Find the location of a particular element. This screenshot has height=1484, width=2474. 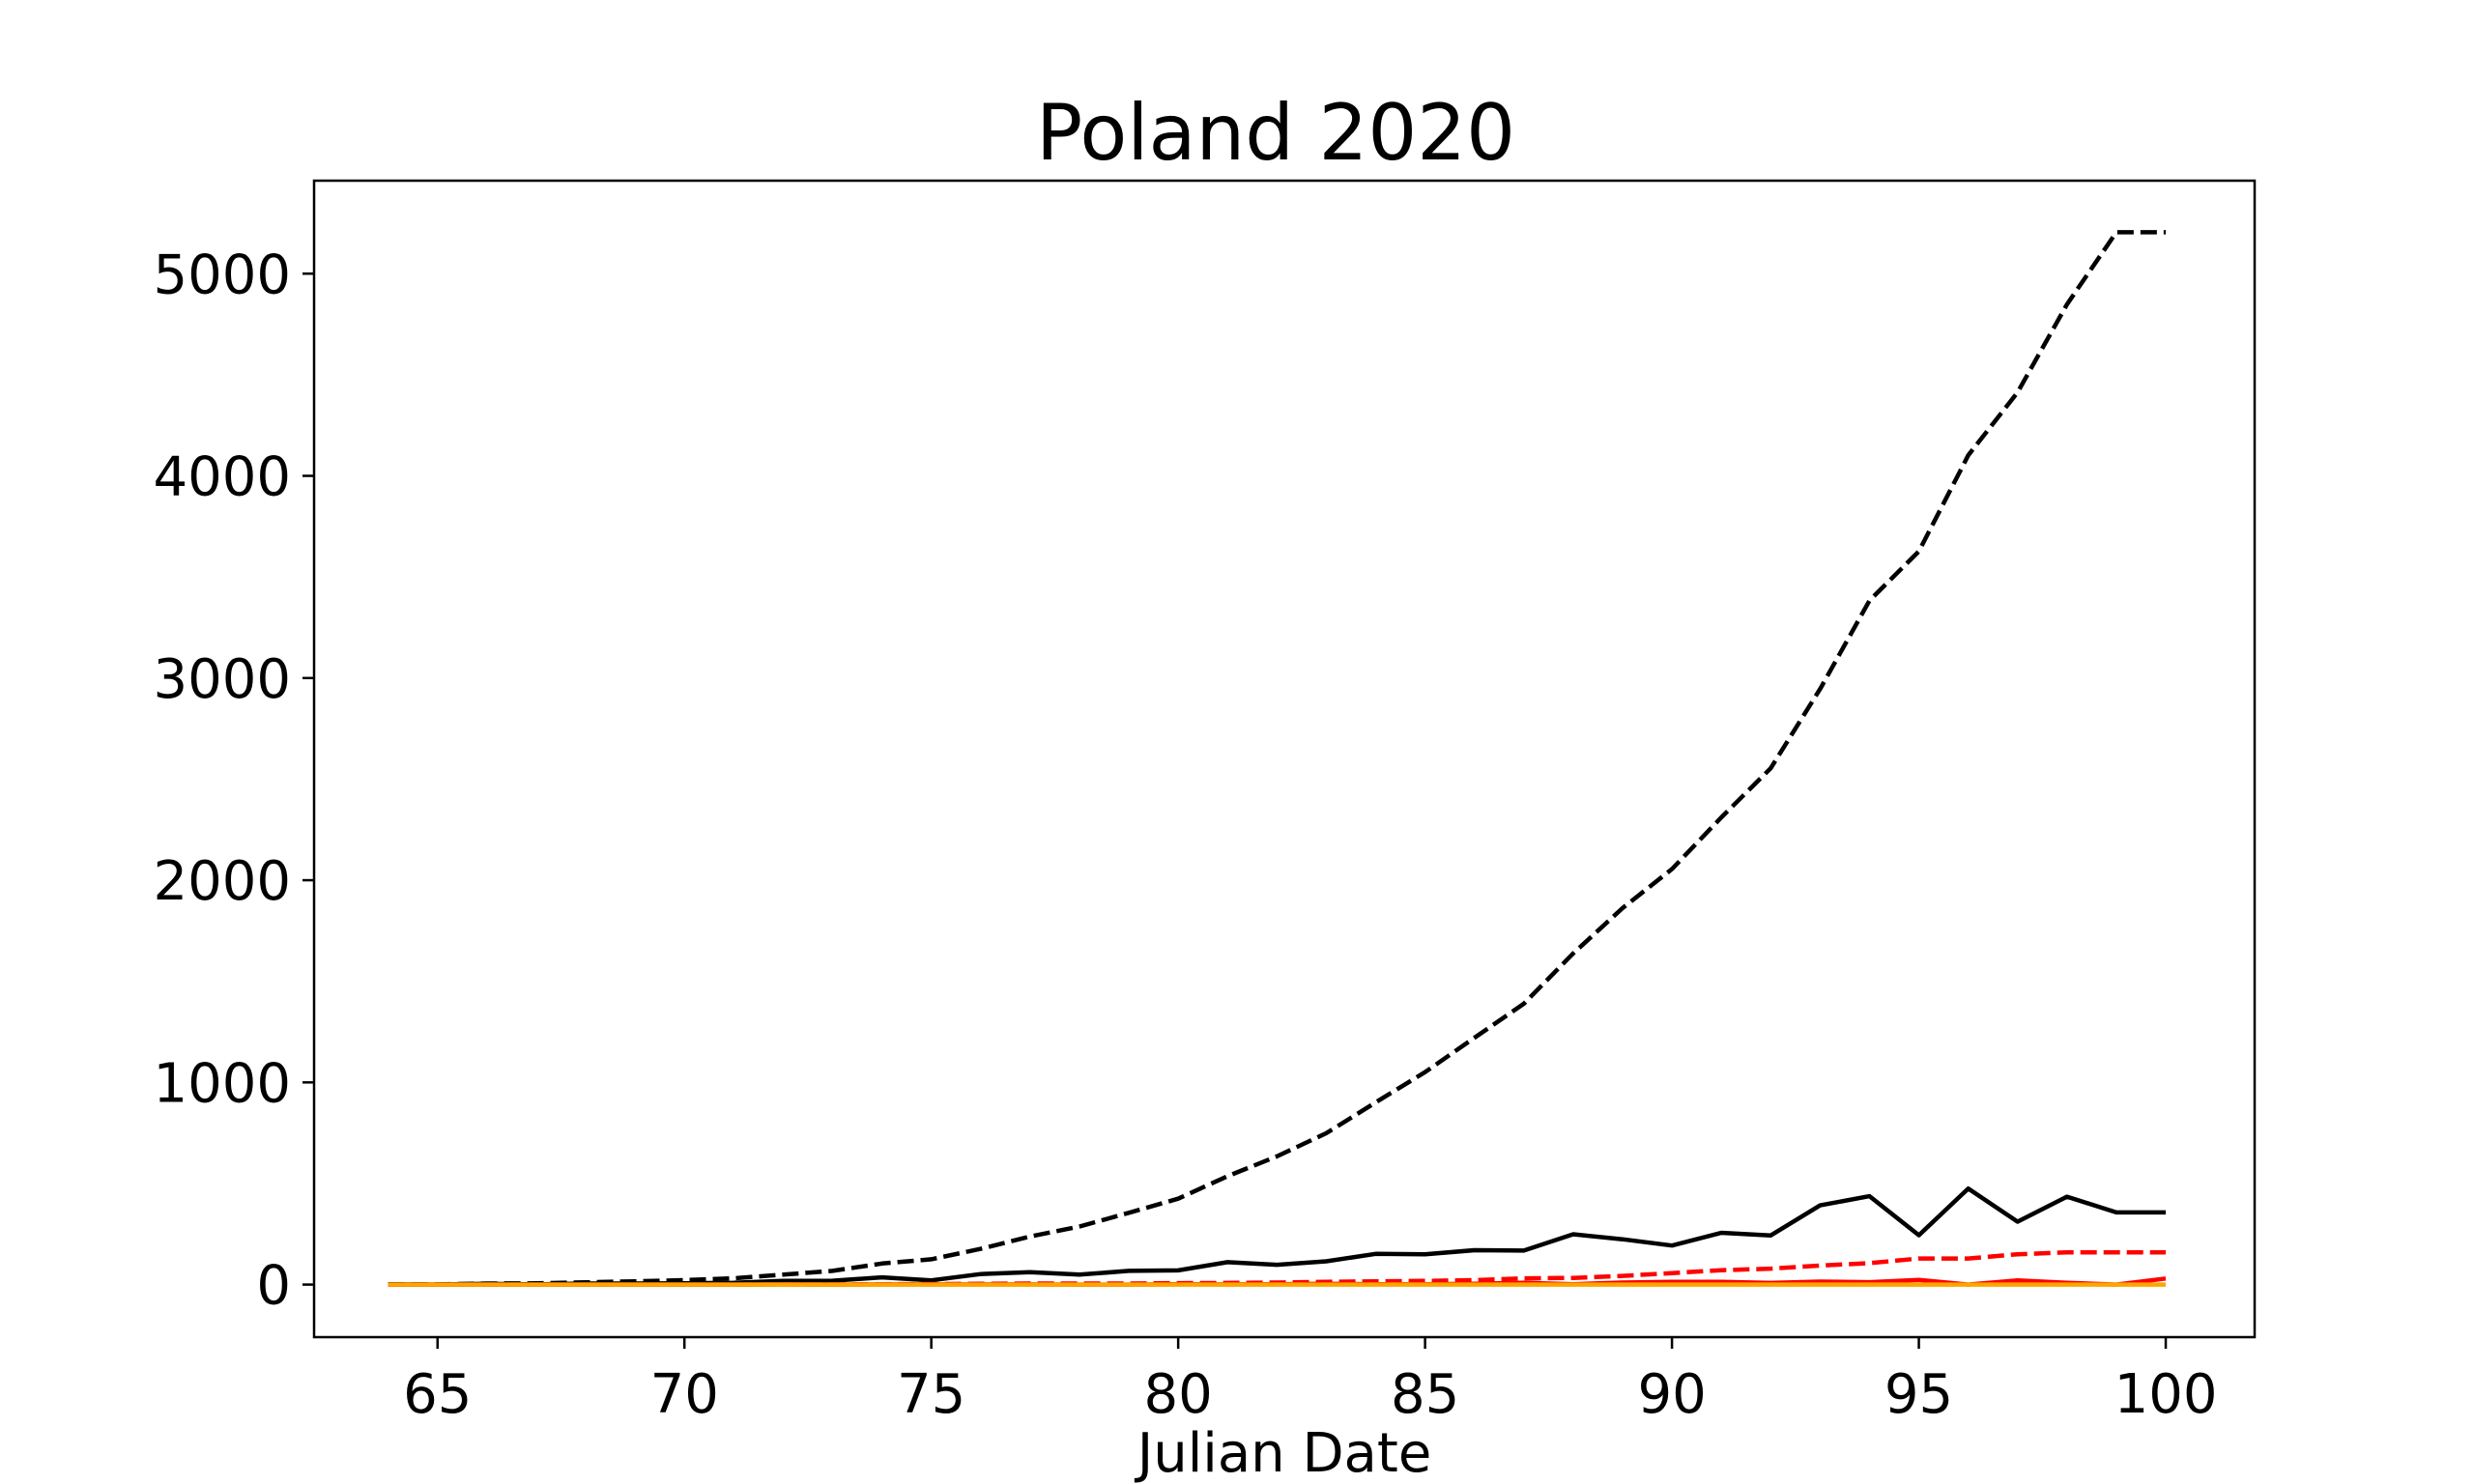

y-axis: 0 1000 2000 3000 4000 5000 is located at coordinates (234, 781).